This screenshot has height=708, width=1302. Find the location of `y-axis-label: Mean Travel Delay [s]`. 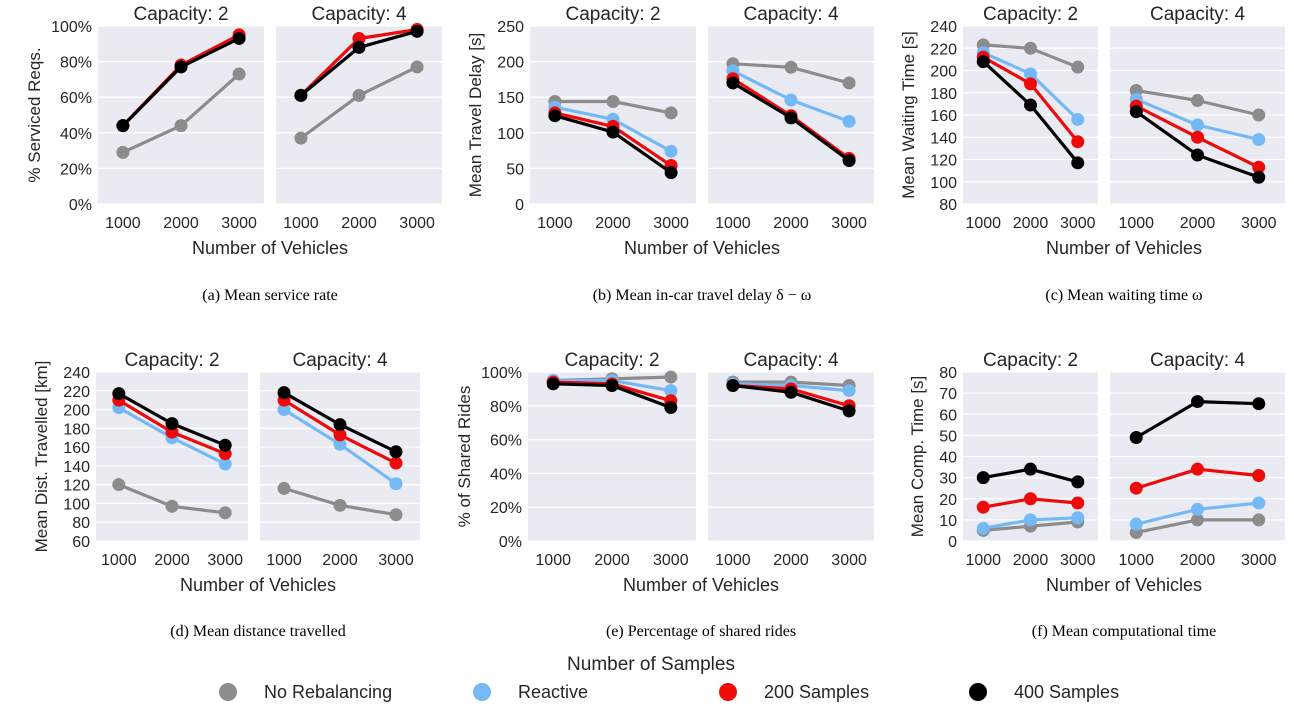

y-axis-label: Mean Travel Delay [s] is located at coordinates (475, 115).